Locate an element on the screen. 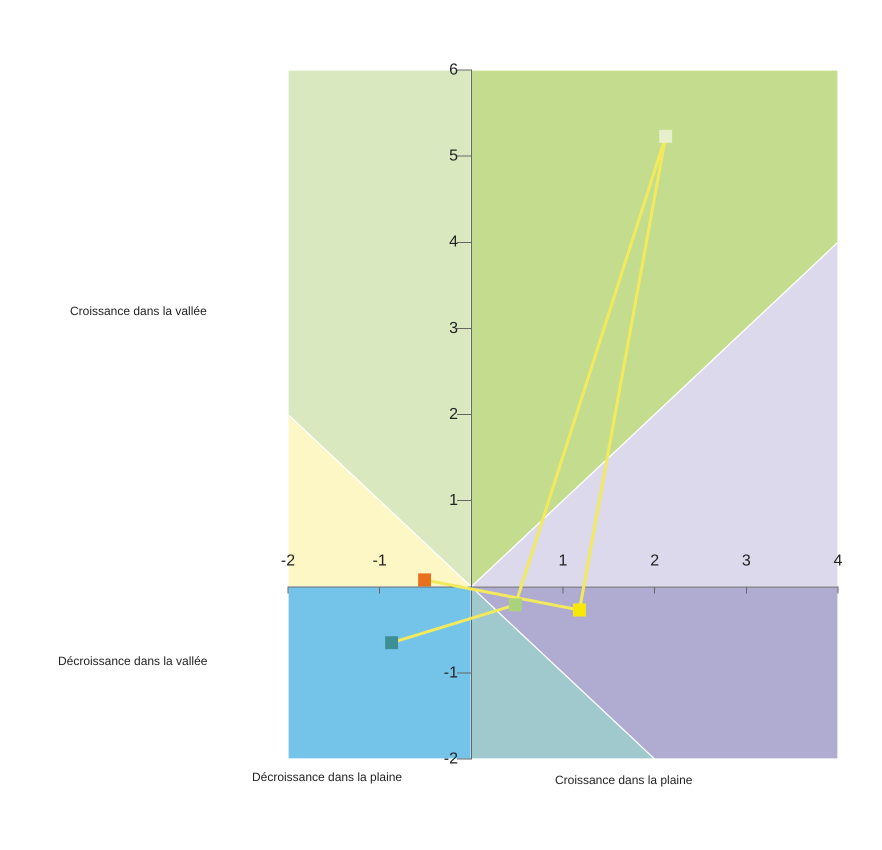  y-tick-label: -1 is located at coordinates (458, 673).